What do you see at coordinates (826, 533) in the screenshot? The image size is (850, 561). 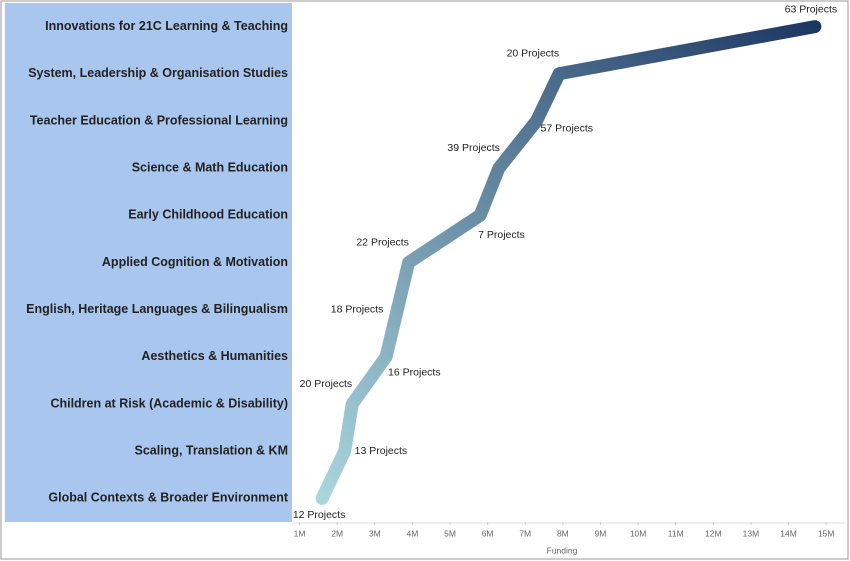 I see `x-tick-label: 15M` at bounding box center [826, 533].